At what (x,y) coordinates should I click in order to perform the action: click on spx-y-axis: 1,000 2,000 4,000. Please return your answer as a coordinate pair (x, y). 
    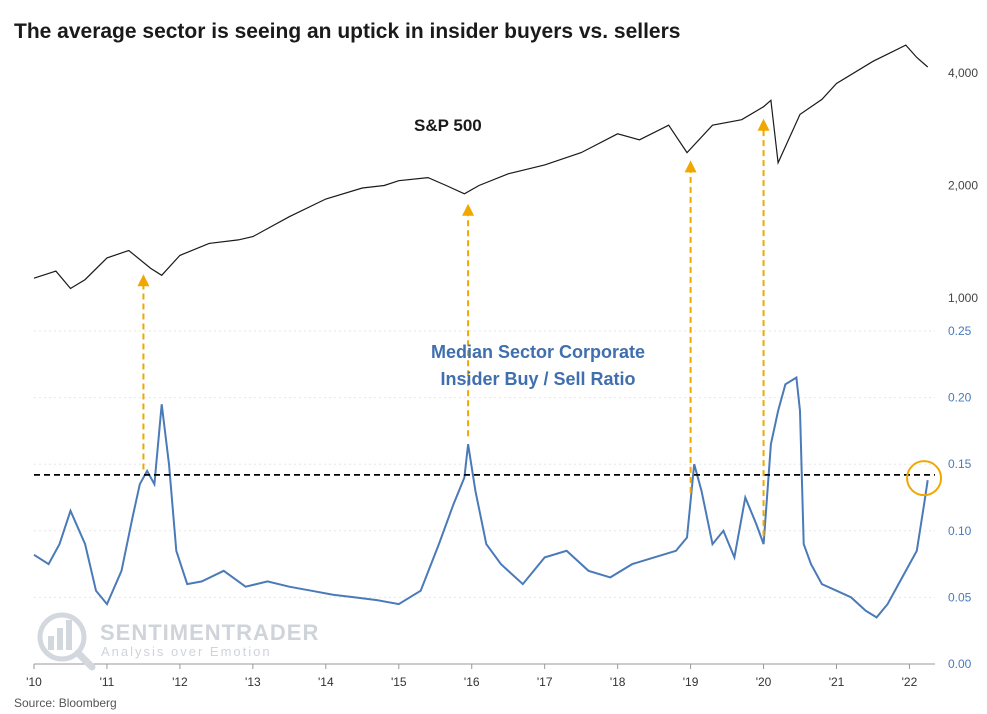
    Looking at the image, I should click on (963, 185).